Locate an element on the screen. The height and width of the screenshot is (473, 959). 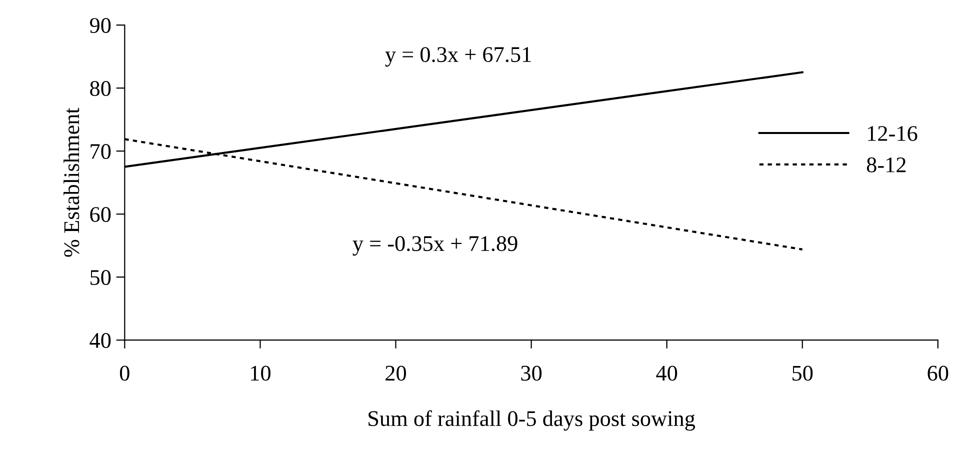
x-tick-label: 30 is located at coordinates (531, 373).